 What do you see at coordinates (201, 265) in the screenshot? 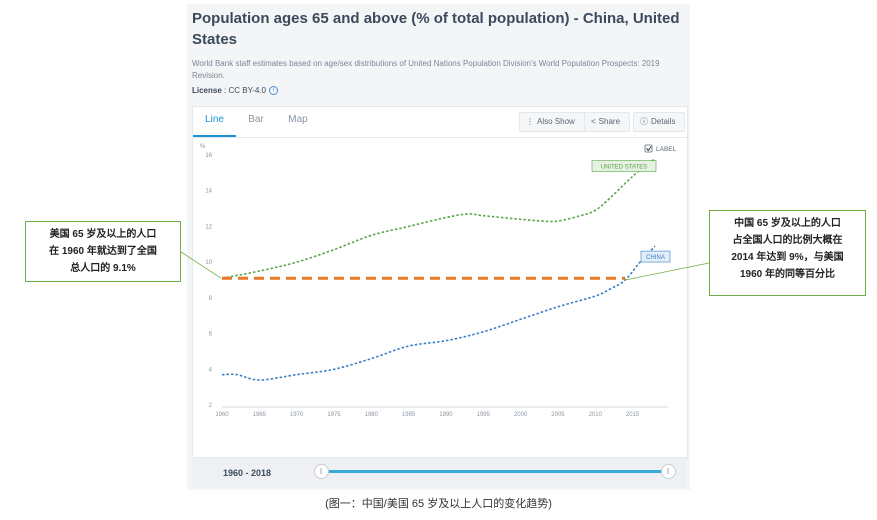
I see `callout-us-connector` at bounding box center [201, 265].